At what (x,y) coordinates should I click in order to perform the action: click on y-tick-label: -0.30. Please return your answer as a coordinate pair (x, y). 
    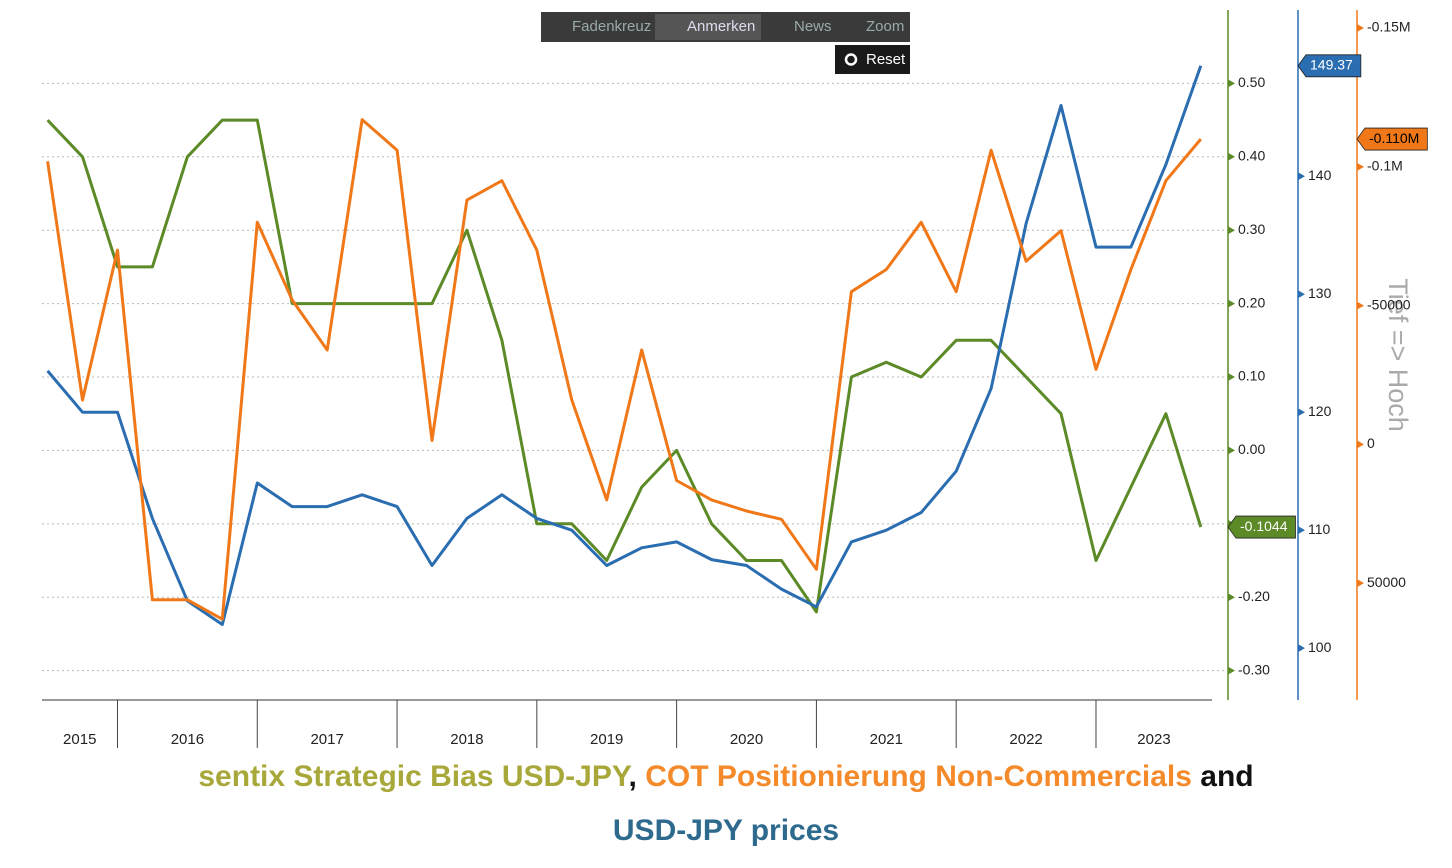
    Looking at the image, I should click on (1254, 669).